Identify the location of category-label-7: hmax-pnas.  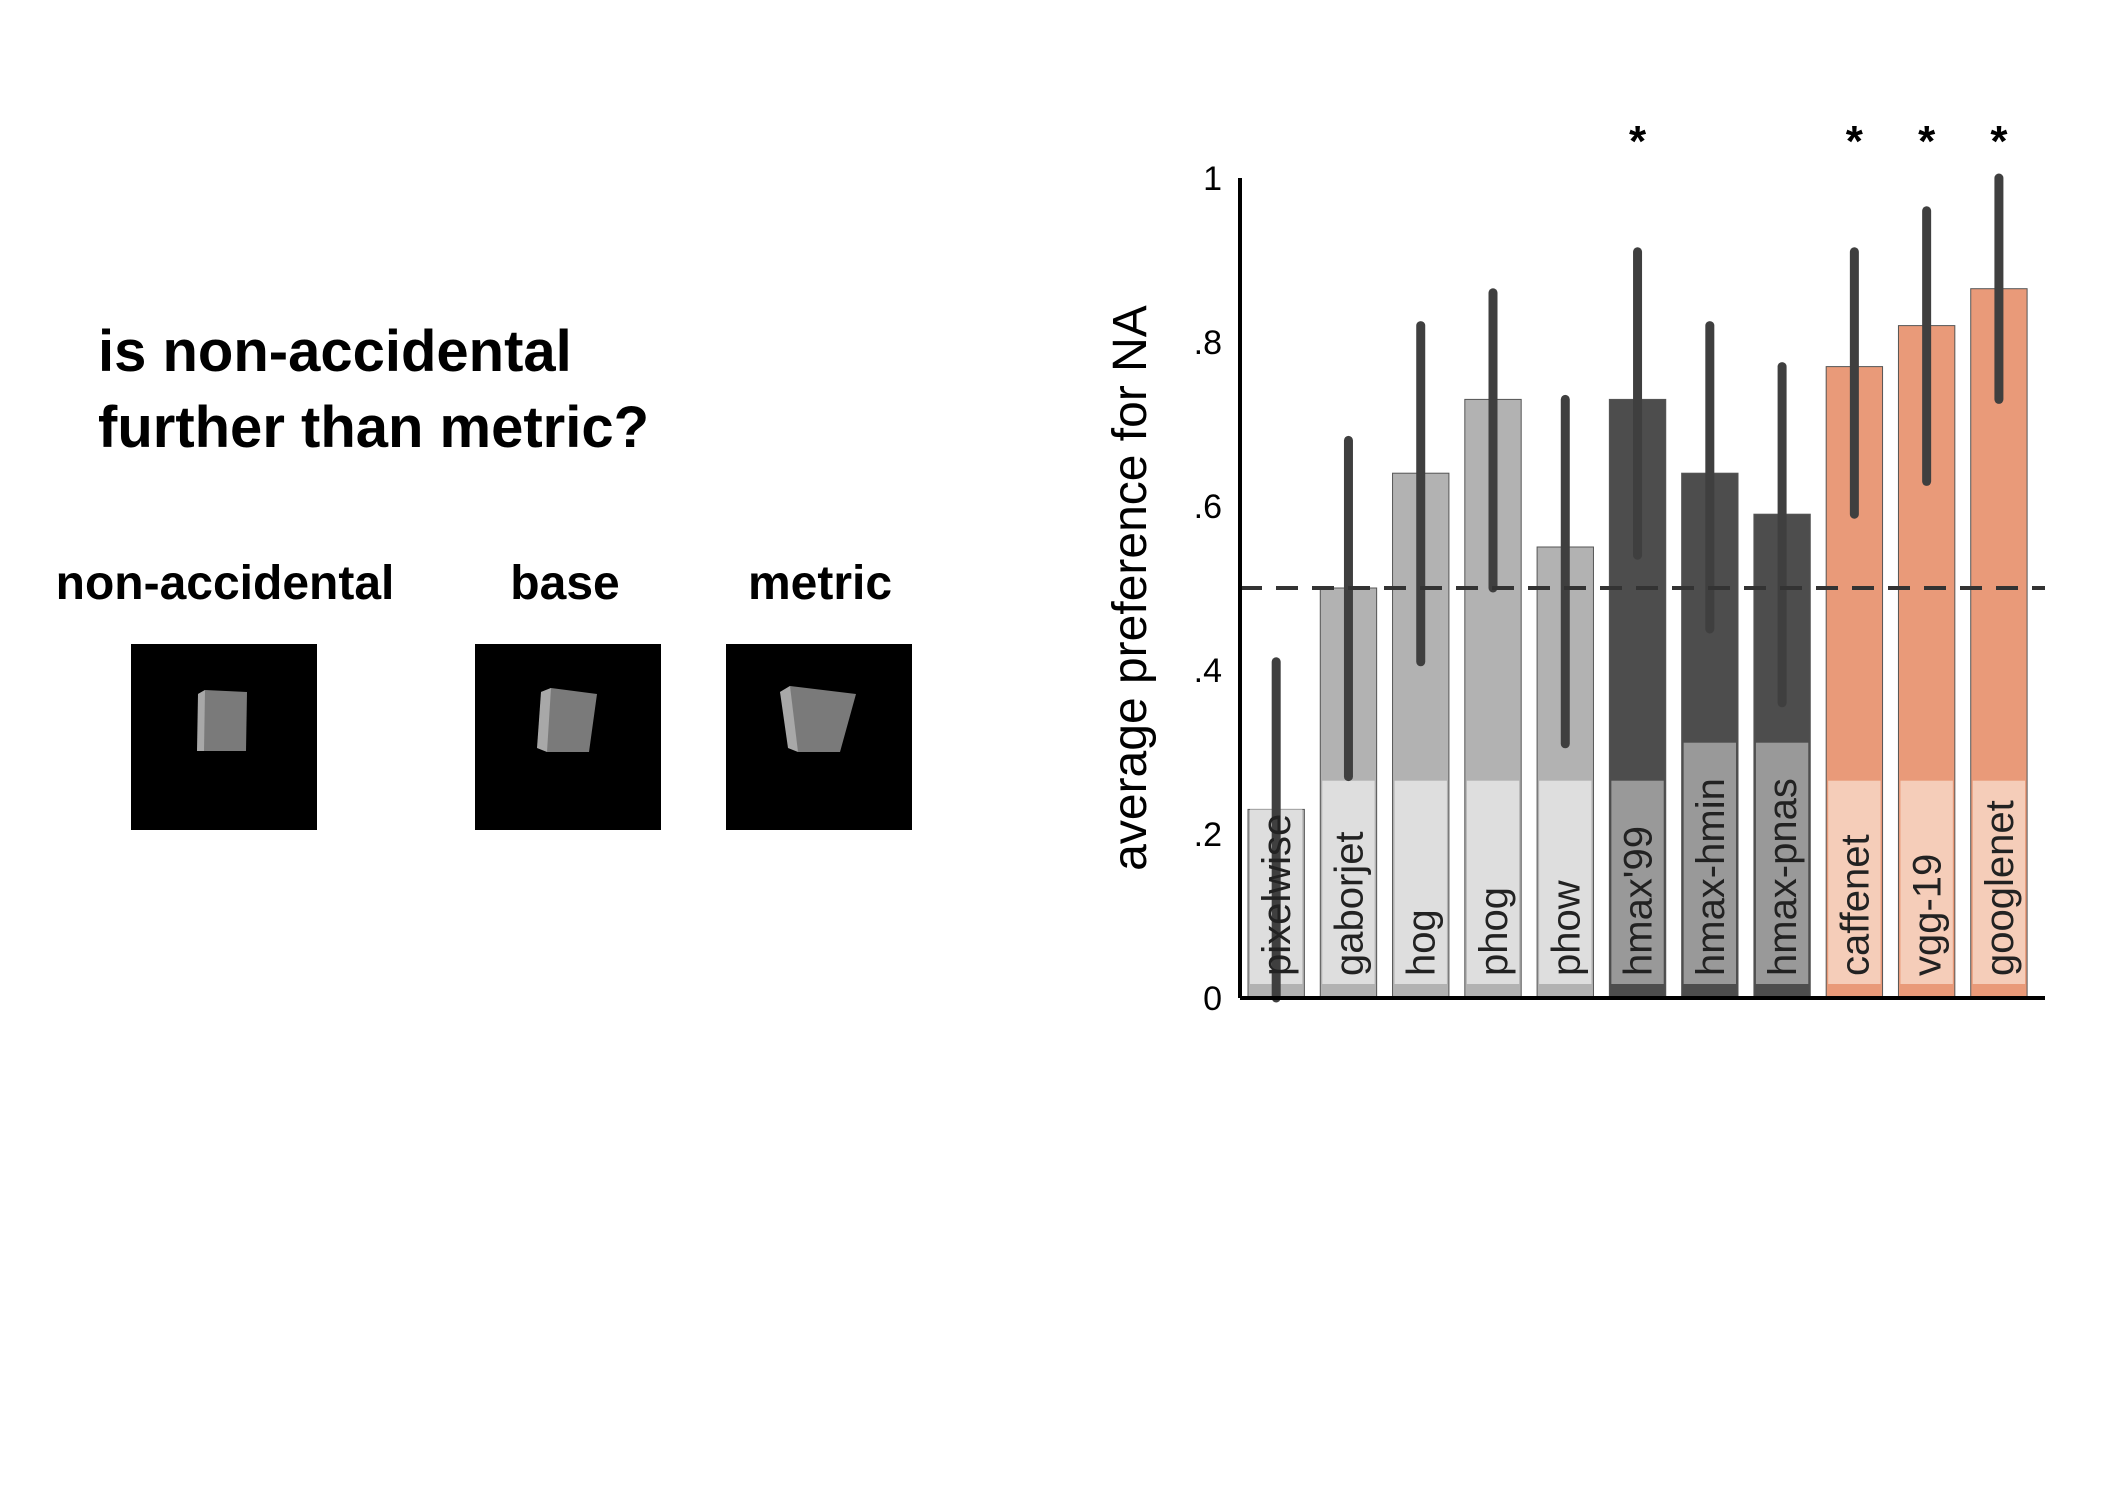
(1783, 877).